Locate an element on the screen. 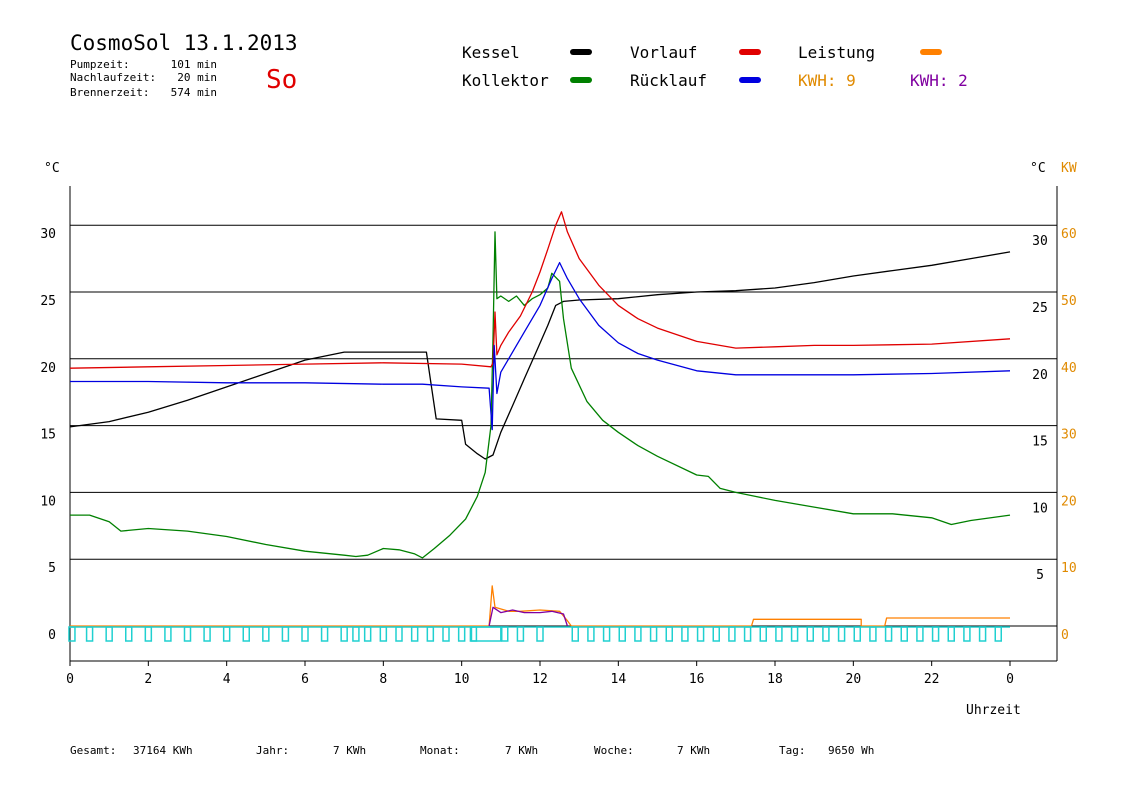 This screenshot has width=1148, height=812. kw-tick-label: 0 is located at coordinates (1065, 635).